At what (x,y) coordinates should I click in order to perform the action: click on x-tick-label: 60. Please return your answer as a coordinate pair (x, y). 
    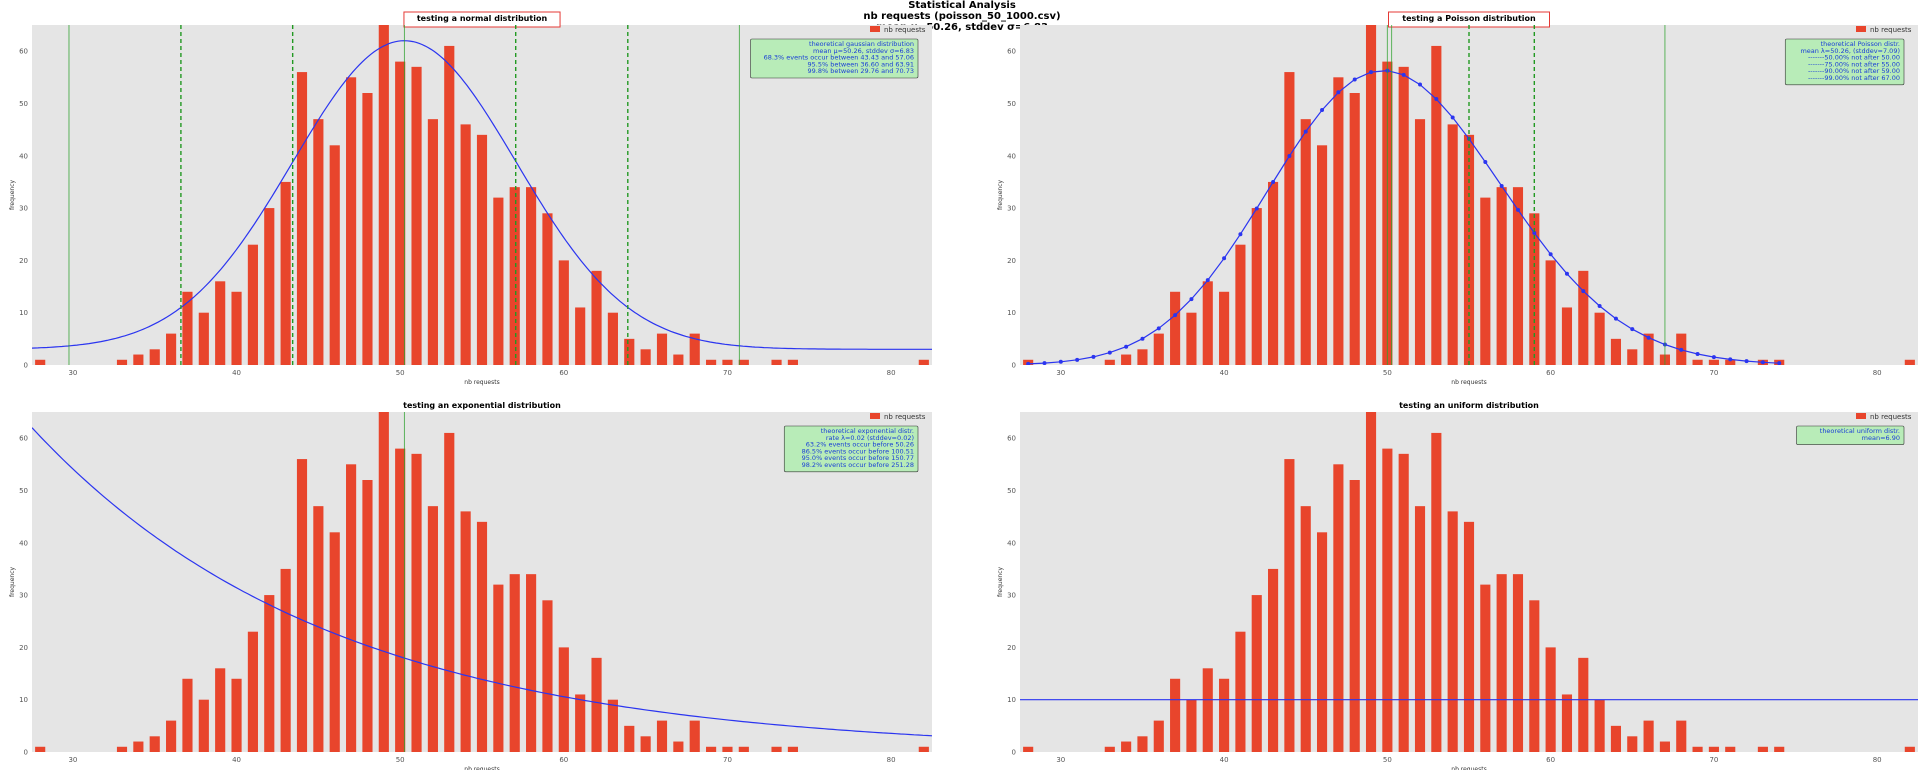
    Looking at the image, I should click on (1550, 760).